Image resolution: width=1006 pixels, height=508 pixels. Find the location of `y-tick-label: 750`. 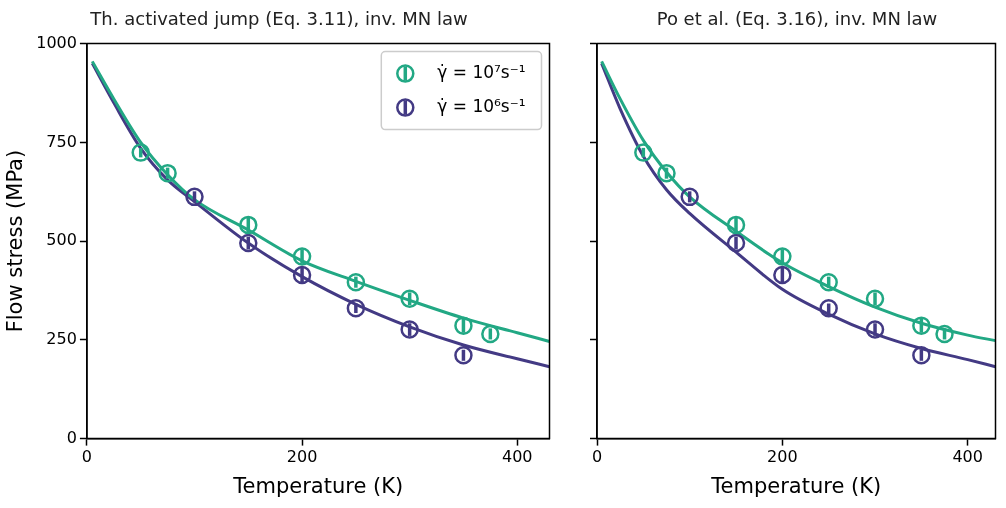

y-tick-label: 750 is located at coordinates (61, 141).